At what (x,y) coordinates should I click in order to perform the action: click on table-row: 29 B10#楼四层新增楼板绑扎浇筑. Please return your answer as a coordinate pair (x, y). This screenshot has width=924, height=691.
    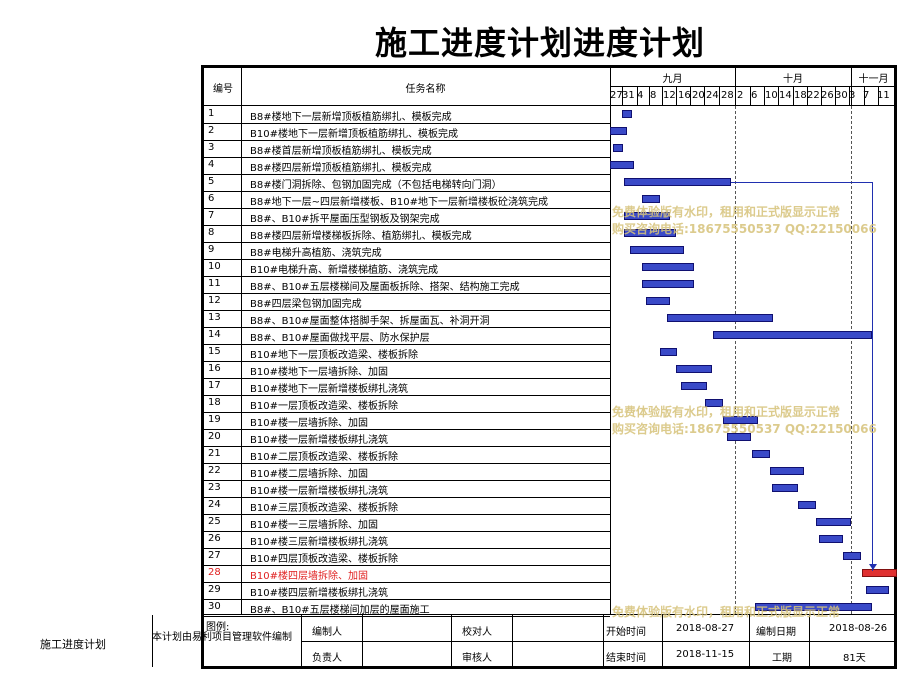
    Looking at the image, I should click on (406, 590).